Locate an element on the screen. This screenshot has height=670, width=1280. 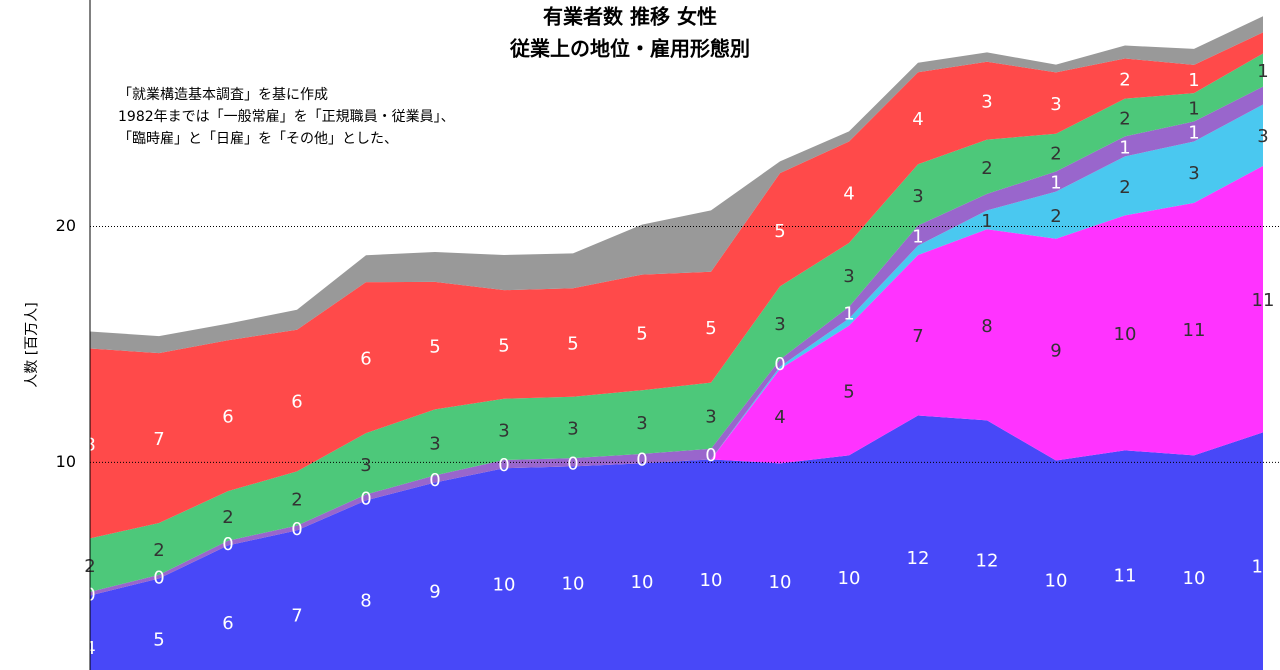
y-tick-label: 20 is located at coordinates (66, 225).